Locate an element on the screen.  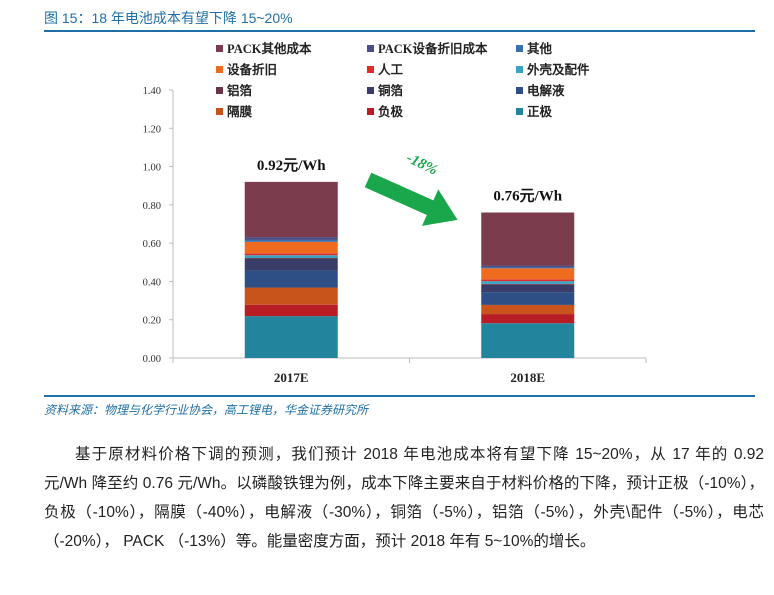
bar-segment-2017E-设备折旧 is located at coordinates (291, 247).